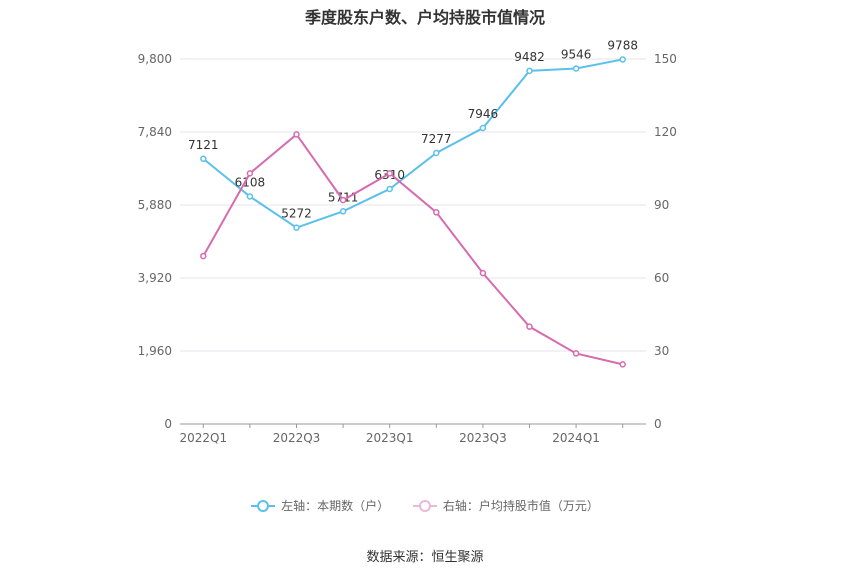  What do you see at coordinates (155, 132) in the screenshot?
I see `left-axis-tick-label: 7,840` at bounding box center [155, 132].